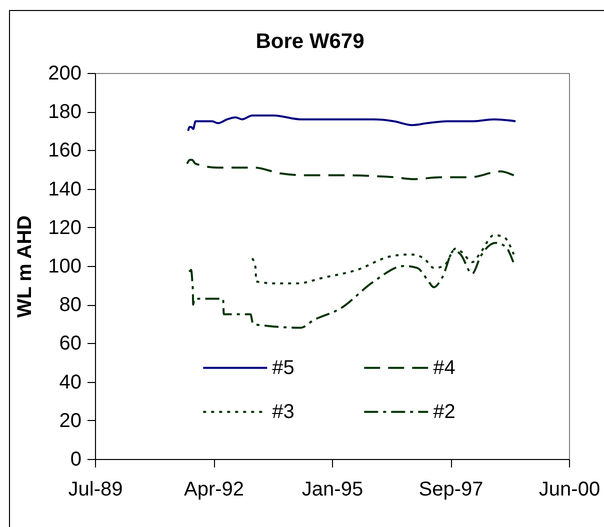 Image resolution: width=604 pixels, height=527 pixels. I want to click on x-tick-label: Jul-89, so click(95, 489).